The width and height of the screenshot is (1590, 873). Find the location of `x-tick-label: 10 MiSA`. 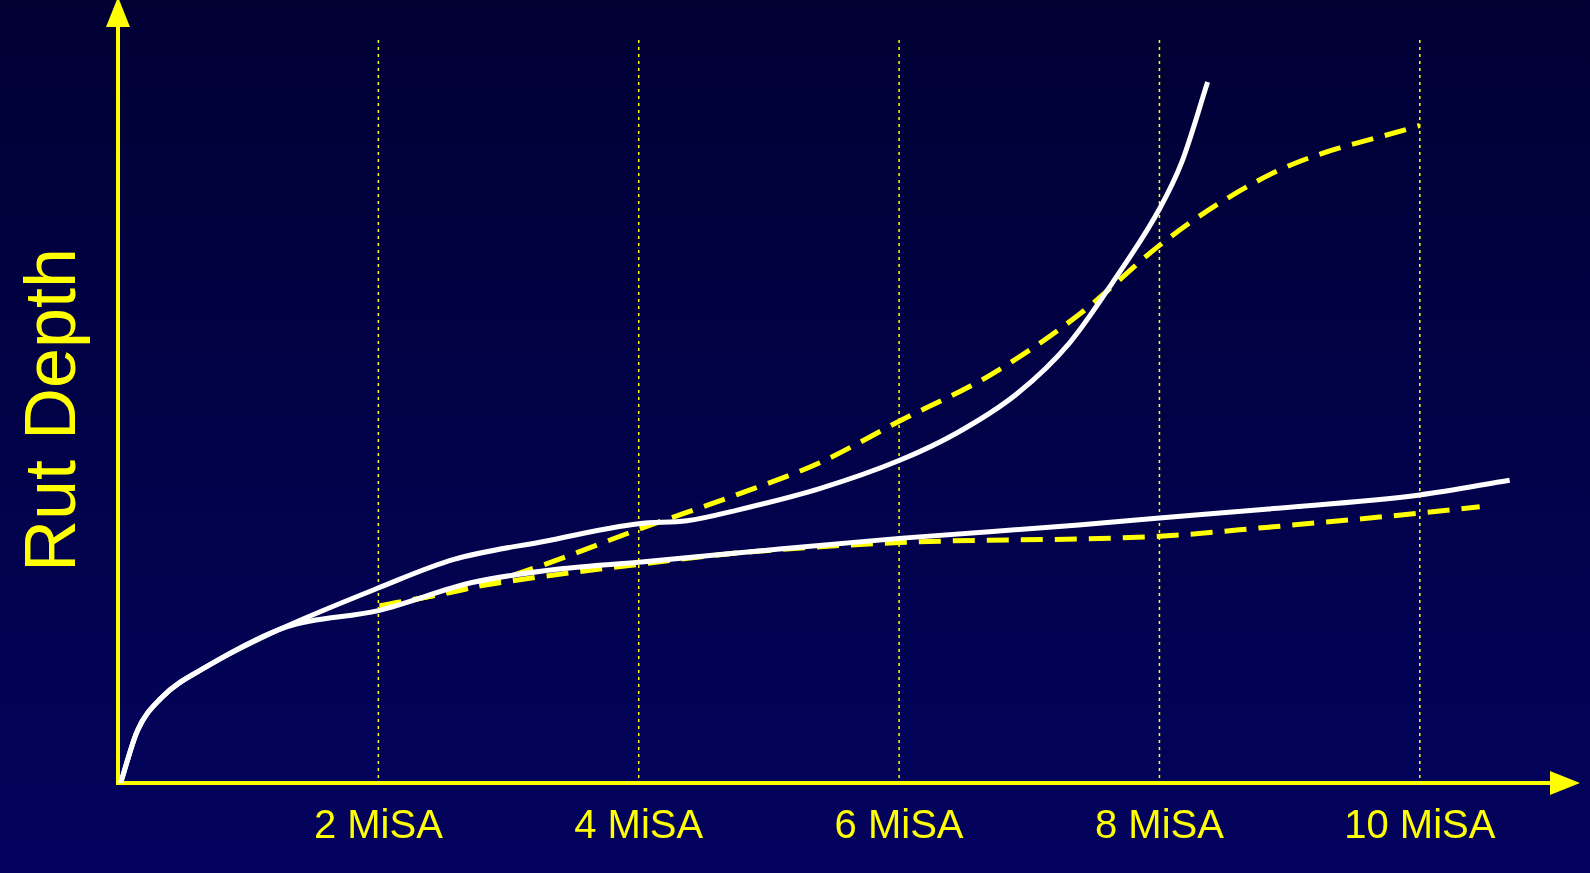

x-tick-label: 10 MiSA is located at coordinates (1420, 824).